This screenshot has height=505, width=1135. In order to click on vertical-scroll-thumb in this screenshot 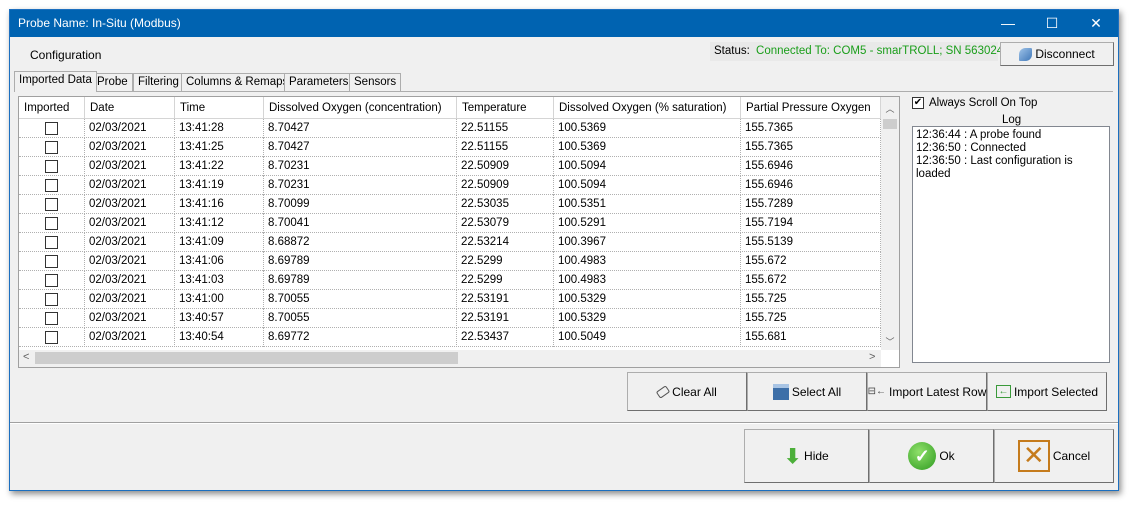, I will do `click(890, 124)`.